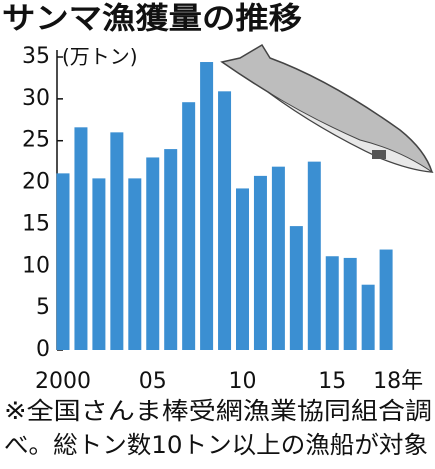 Image resolution: width=435 pixels, height=469 pixels. I want to click on y-tick-label: 0, so click(43, 349).